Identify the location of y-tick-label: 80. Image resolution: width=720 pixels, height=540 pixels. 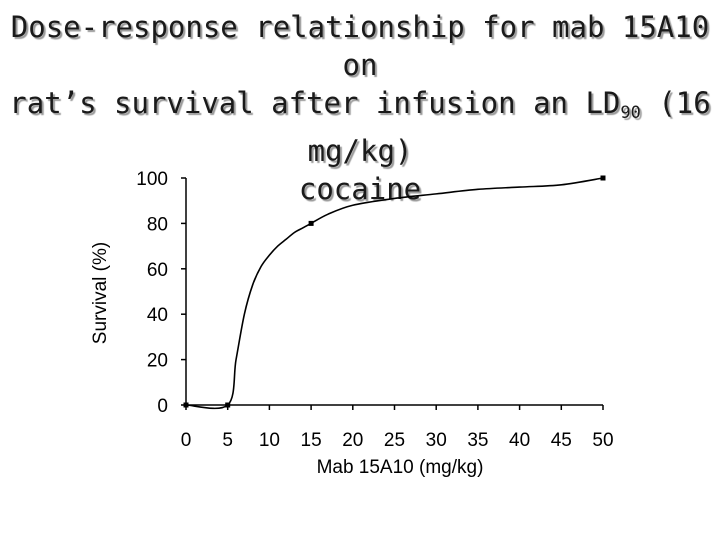
(157, 224).